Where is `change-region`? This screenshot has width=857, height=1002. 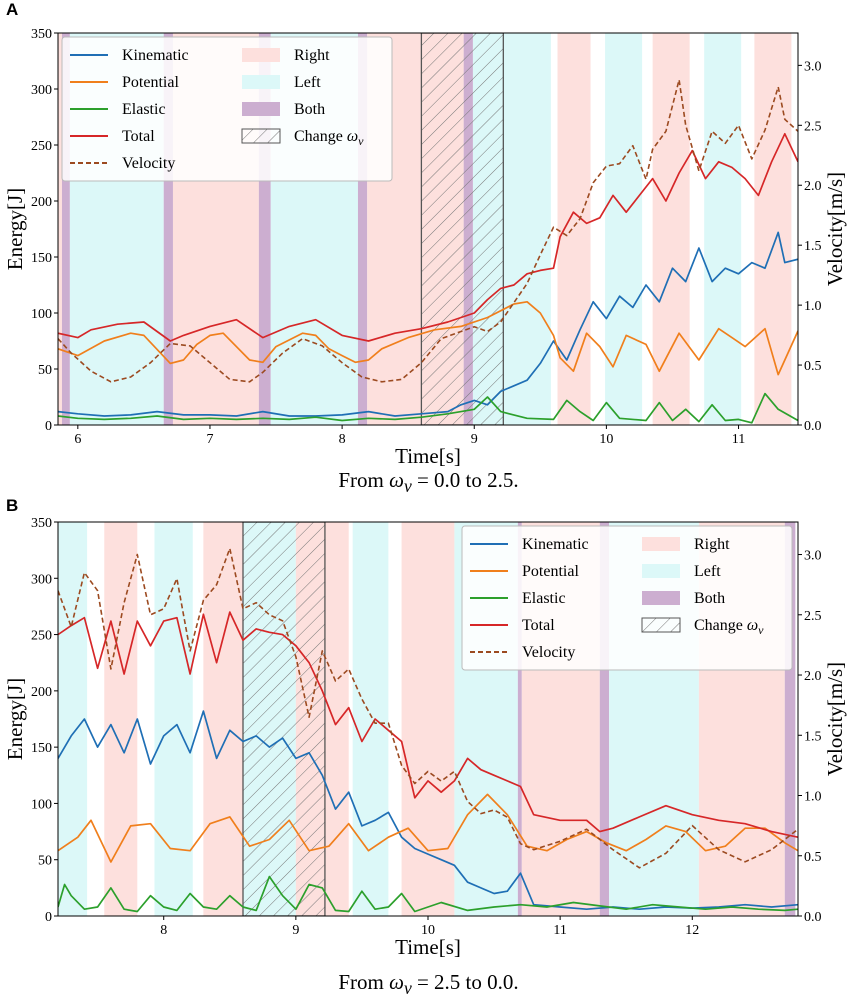 change-region is located at coordinates (284, 719).